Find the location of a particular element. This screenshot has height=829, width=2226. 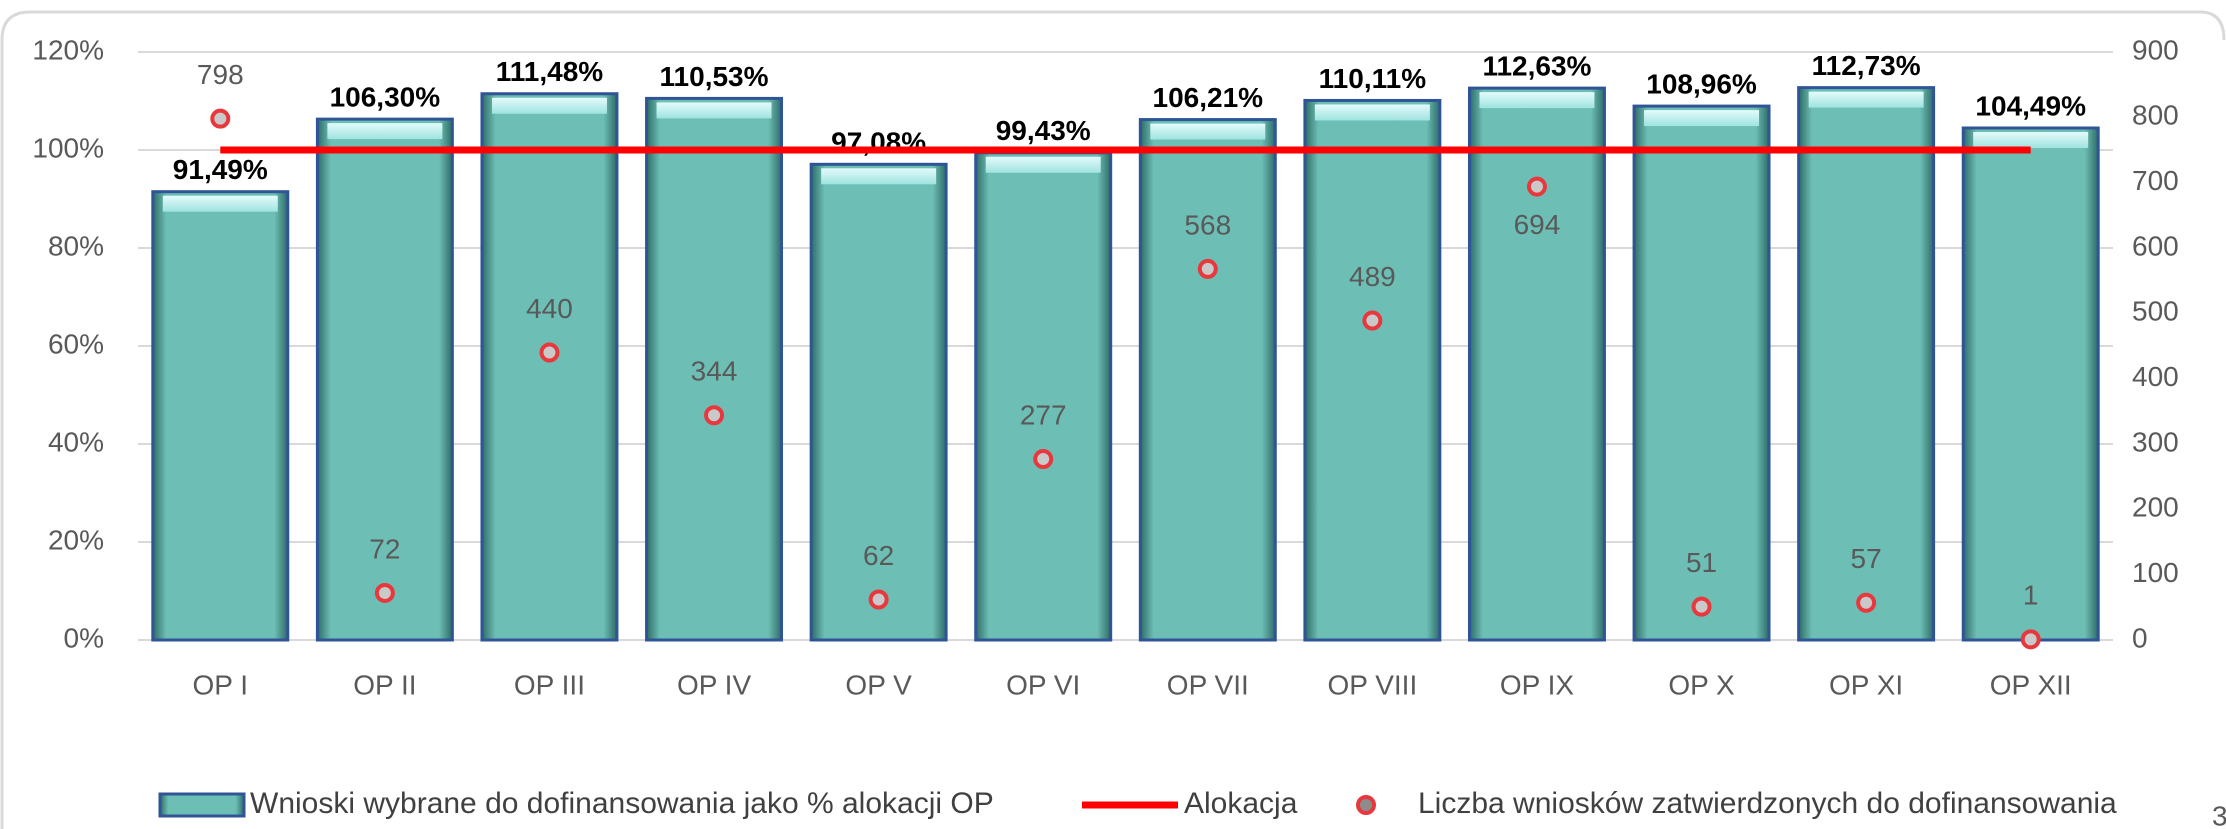

bar-value-label: 112,73% is located at coordinates (1866, 65).